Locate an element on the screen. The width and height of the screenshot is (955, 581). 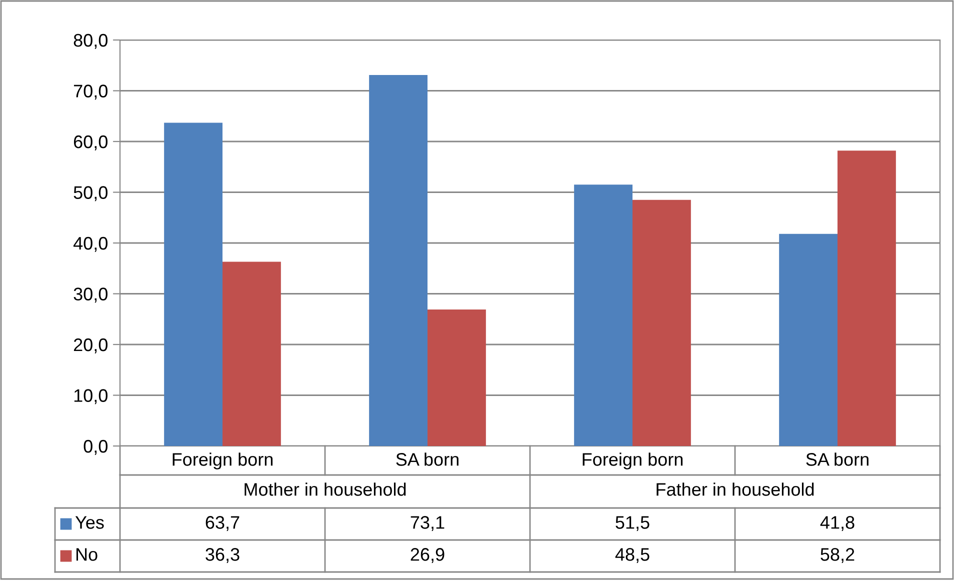
data-label: 63,7 is located at coordinates (223, 523).